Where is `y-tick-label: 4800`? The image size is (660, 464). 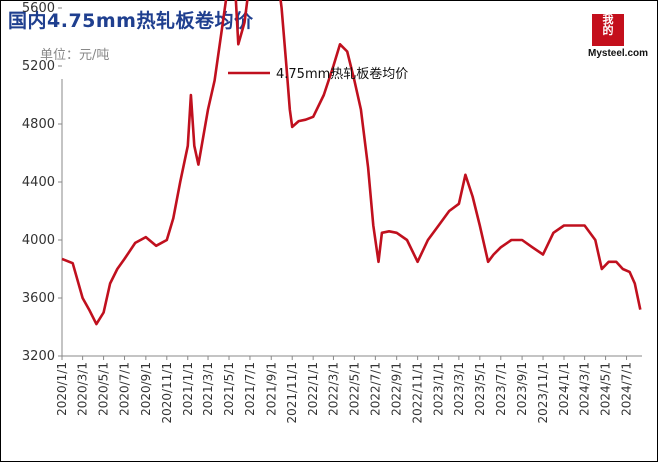
y-tick-label: 4800 is located at coordinates (38, 124).